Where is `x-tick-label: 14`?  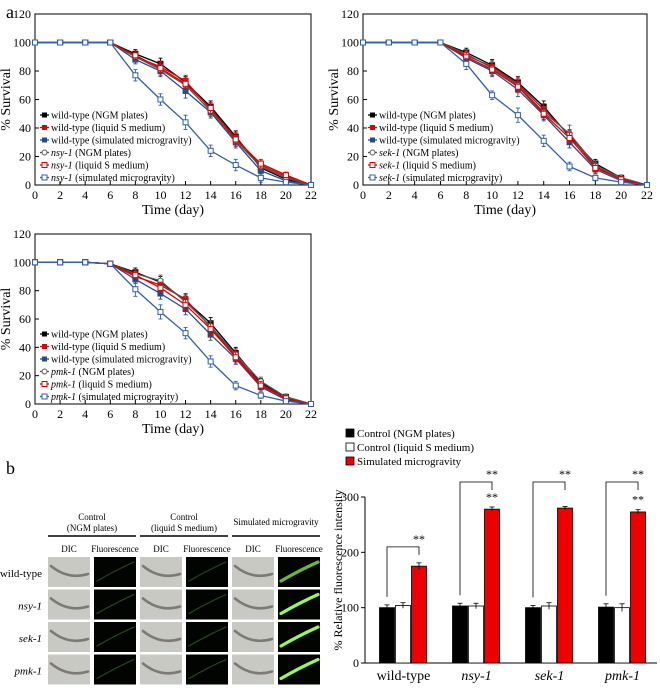
x-tick-label: 14 is located at coordinates (544, 195).